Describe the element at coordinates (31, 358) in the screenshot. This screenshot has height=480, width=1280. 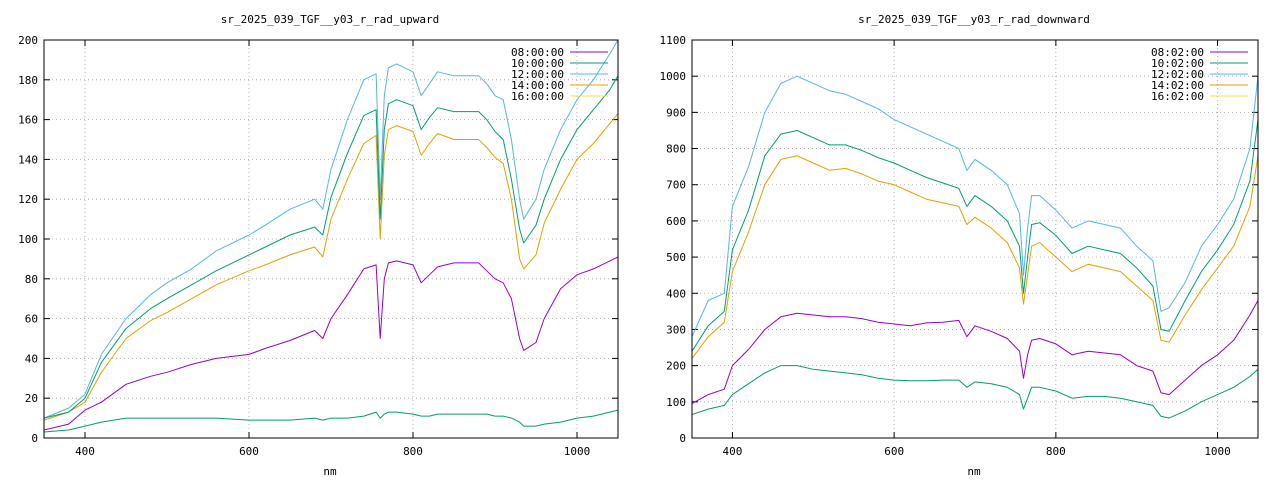
I see `y-tick-label: 40` at that location.